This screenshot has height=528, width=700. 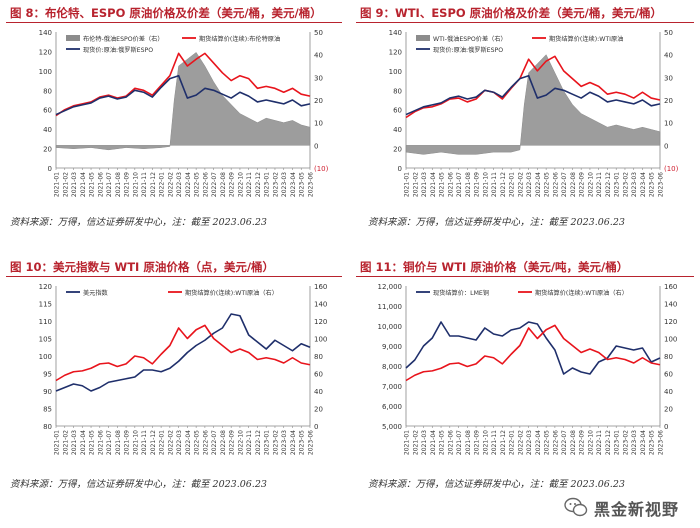 I want to click on x-tick-label: 2023-06, so click(x=311, y=184).